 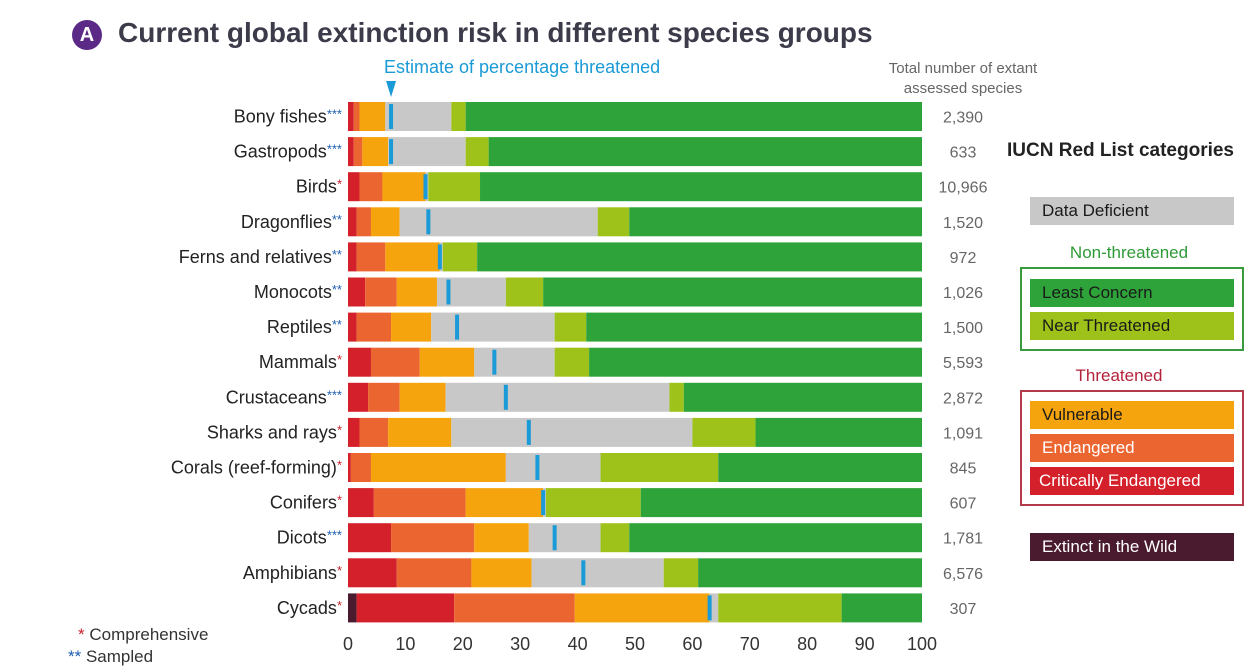 I want to click on non-threatened-frame, so click(x=1132, y=309).